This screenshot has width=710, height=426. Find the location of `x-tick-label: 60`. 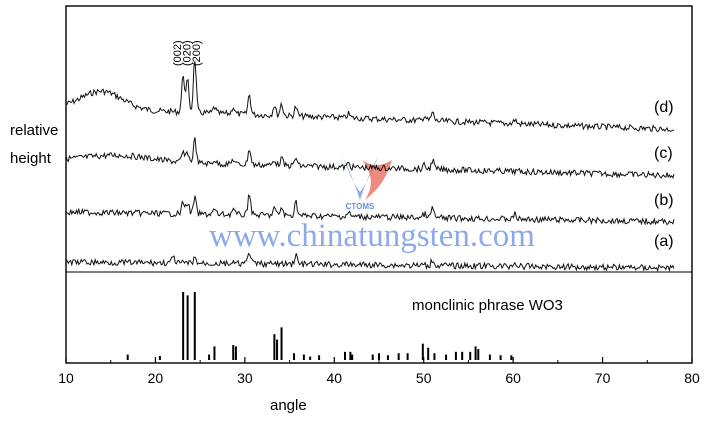

x-tick-label: 60 is located at coordinates (513, 378).